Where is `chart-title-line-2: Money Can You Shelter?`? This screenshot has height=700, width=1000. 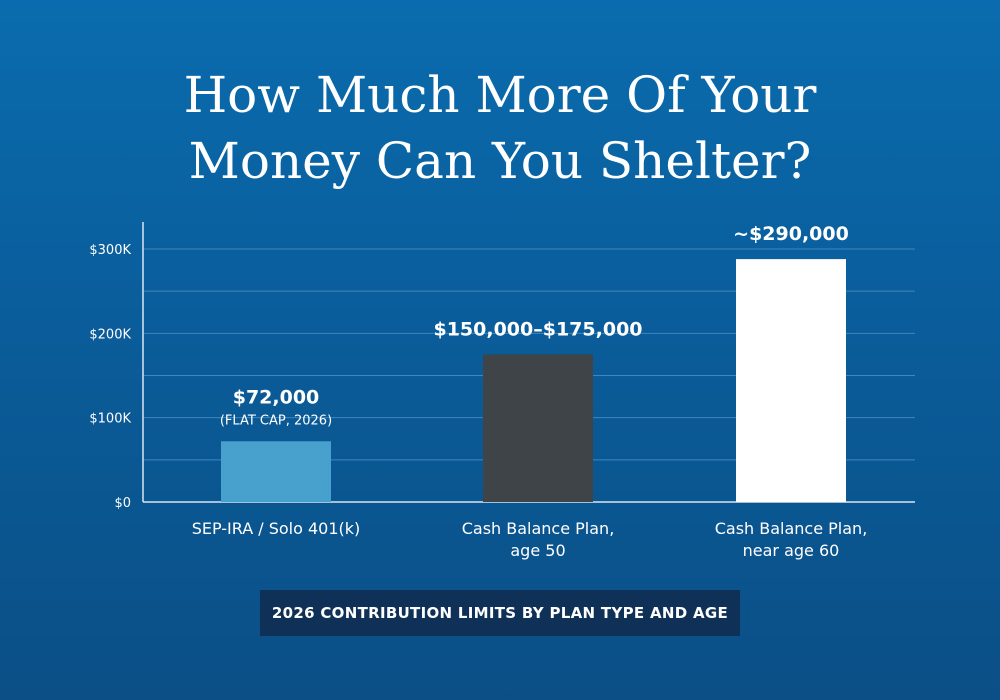 chart-title-line-2: Money Can You Shelter? is located at coordinates (500, 161).